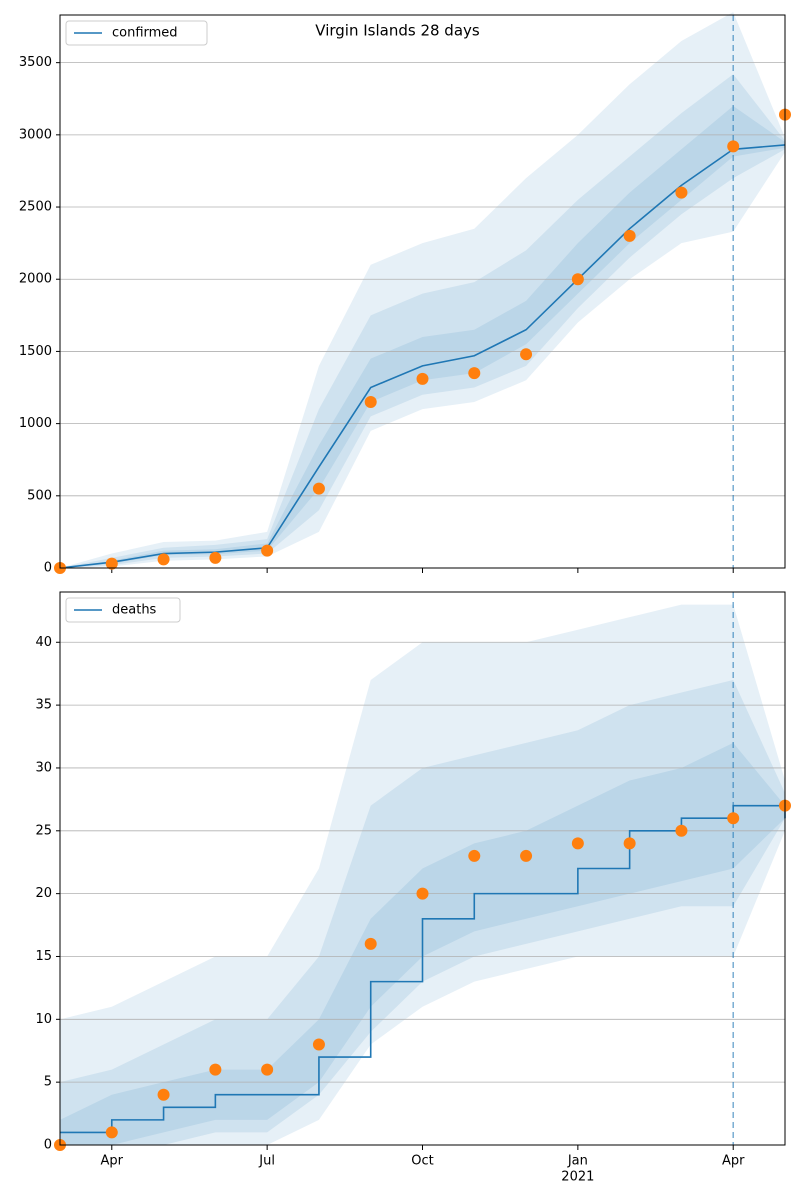  I want to click on y-tick-label: 1500, so click(35, 351).